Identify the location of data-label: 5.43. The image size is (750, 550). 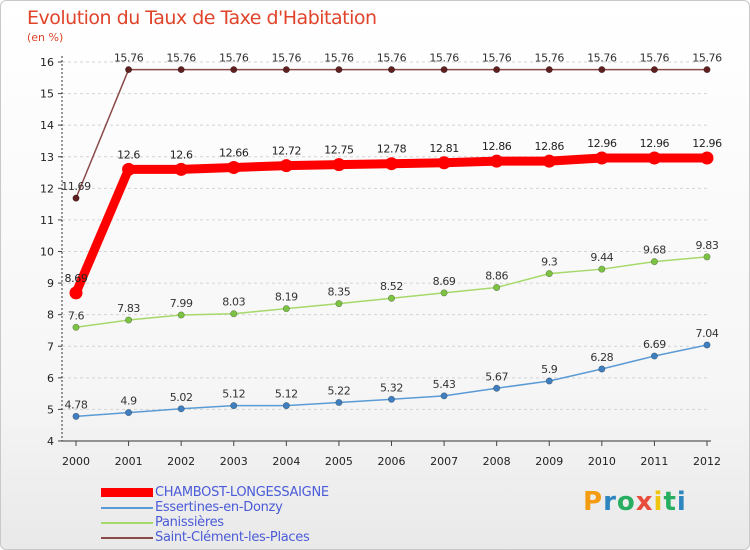
(444, 384).